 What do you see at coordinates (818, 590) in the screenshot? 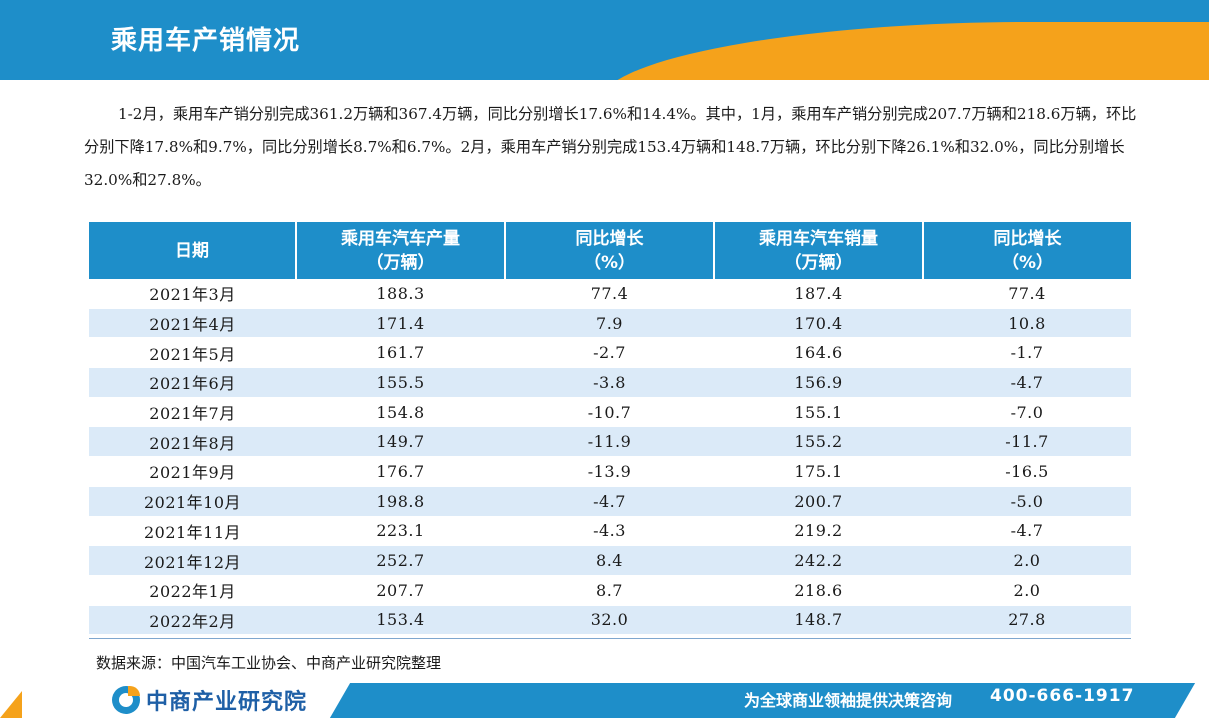
I see `cell-sales: 218.6` at bounding box center [818, 590].